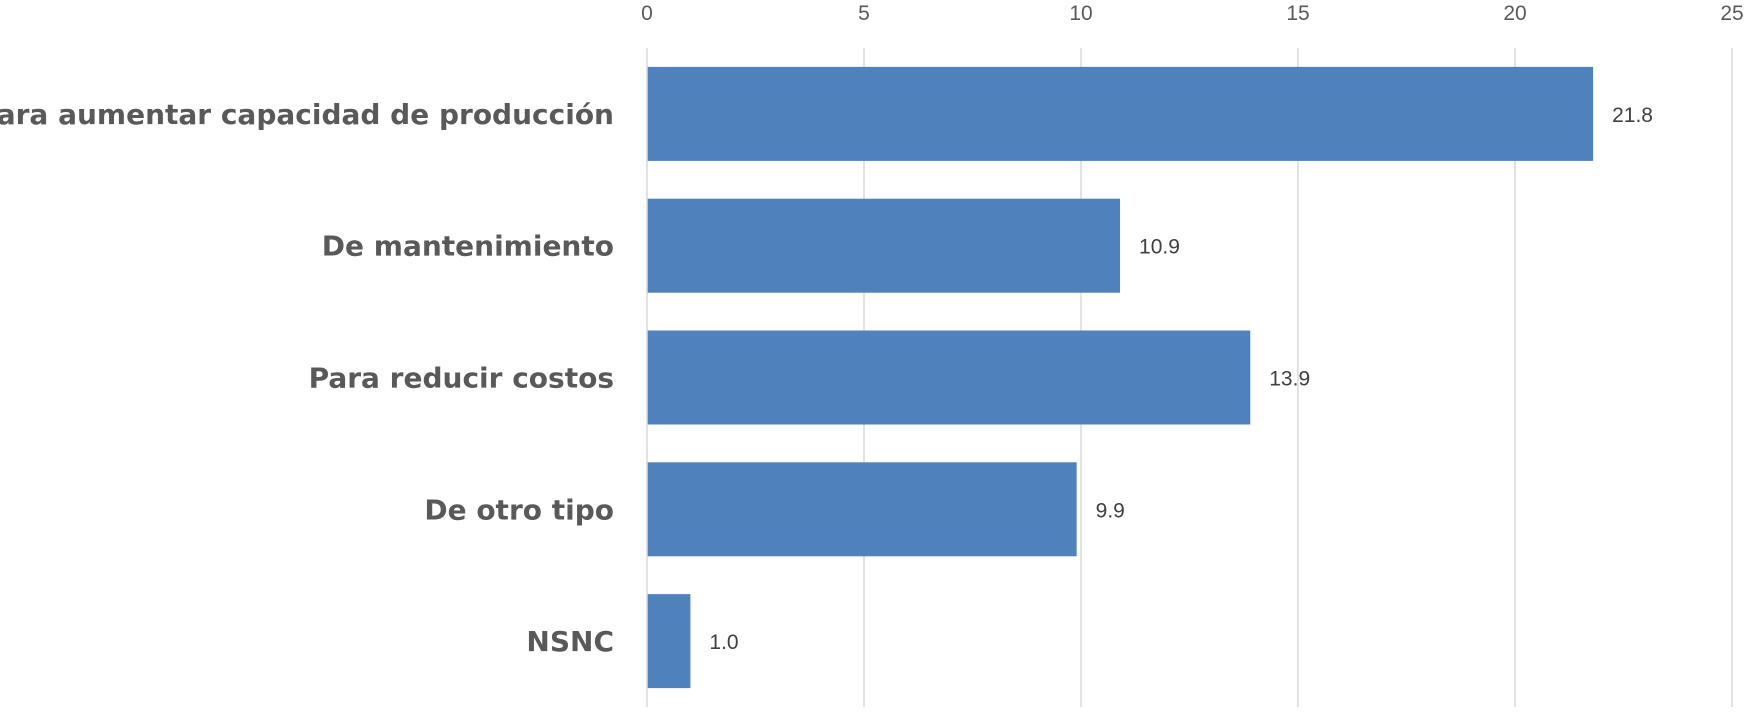  Describe the element at coordinates (1632, 115) in the screenshot. I see `data-label: 21.8` at that location.